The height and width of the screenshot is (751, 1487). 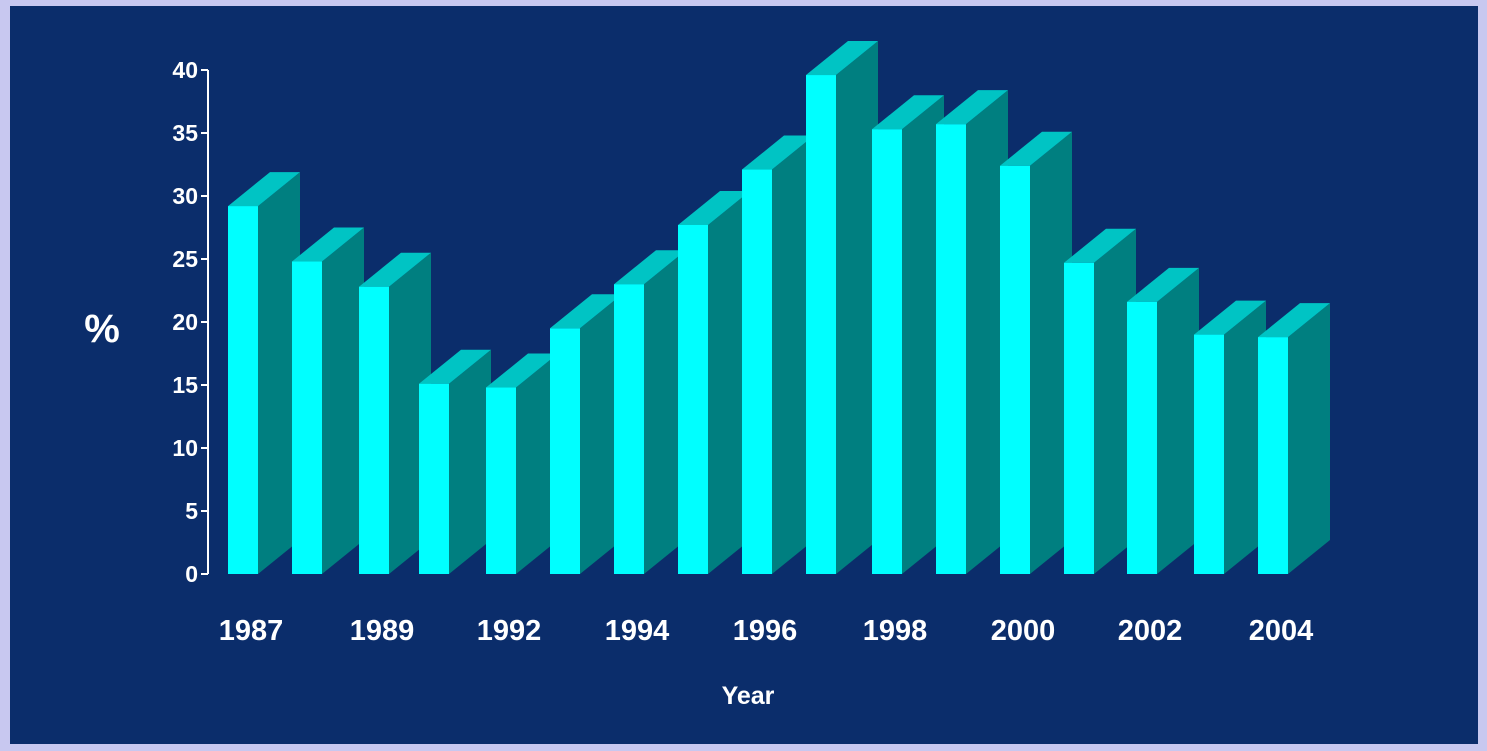 I want to click on bar-2000, so click(x=1036, y=352).